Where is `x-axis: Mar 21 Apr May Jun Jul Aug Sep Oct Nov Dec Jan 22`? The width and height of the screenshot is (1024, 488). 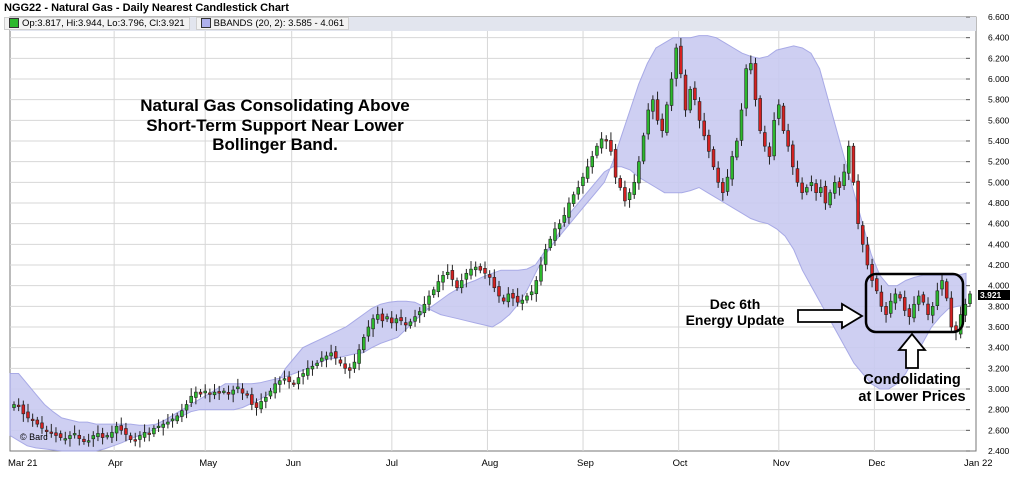
x-axis: Mar 21 Apr May Jun Jul Aug Sep Oct Nov Dec Jan 22 is located at coordinates (500, 463).